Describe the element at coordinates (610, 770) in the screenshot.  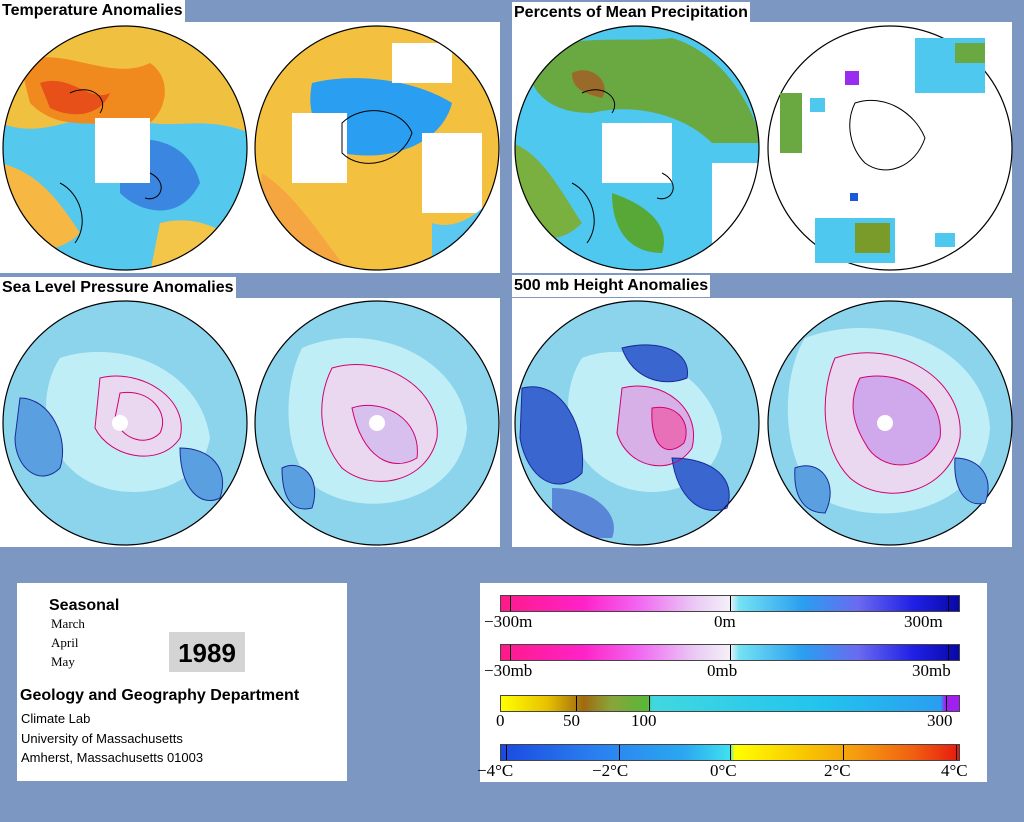
I see `temp-minus2-label: −2°C` at that location.